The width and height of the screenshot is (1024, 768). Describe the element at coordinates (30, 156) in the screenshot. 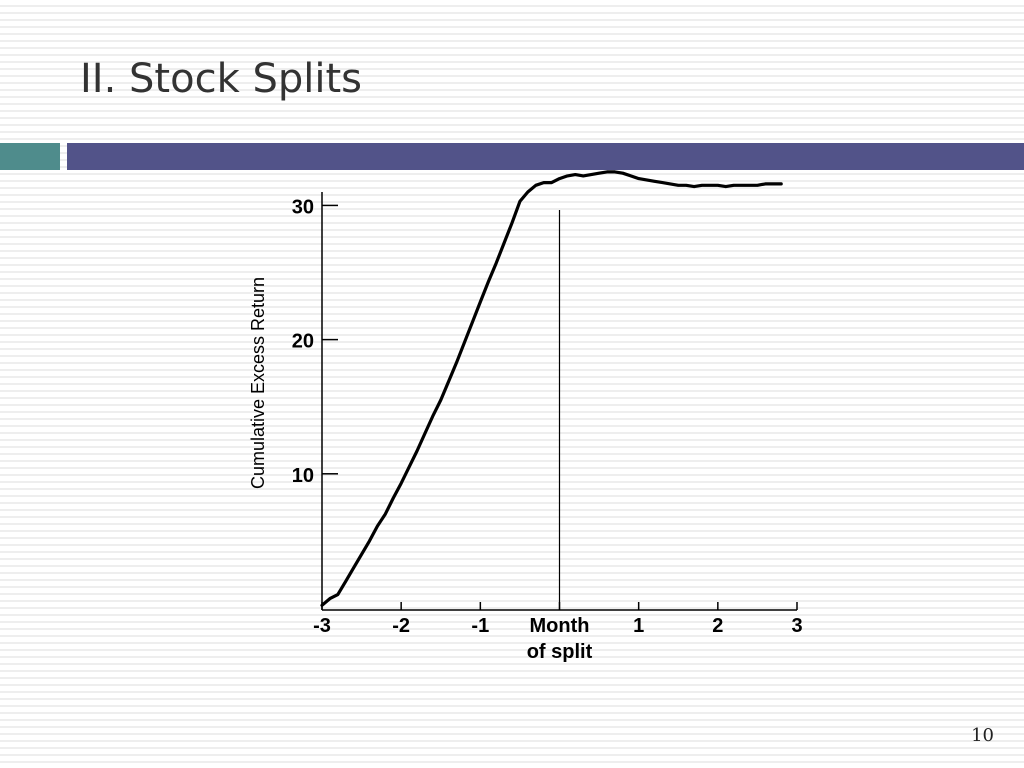

I see `header-accent-bar-teal` at that location.